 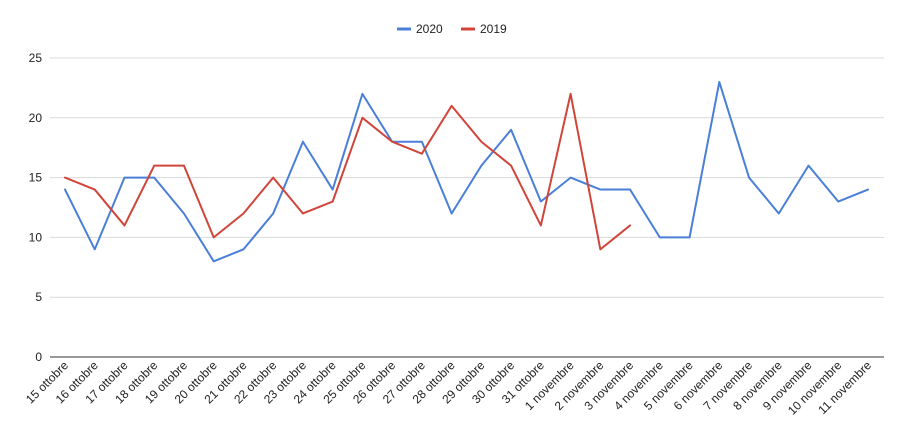 I want to click on legend-label: 2019, so click(x=493, y=29).